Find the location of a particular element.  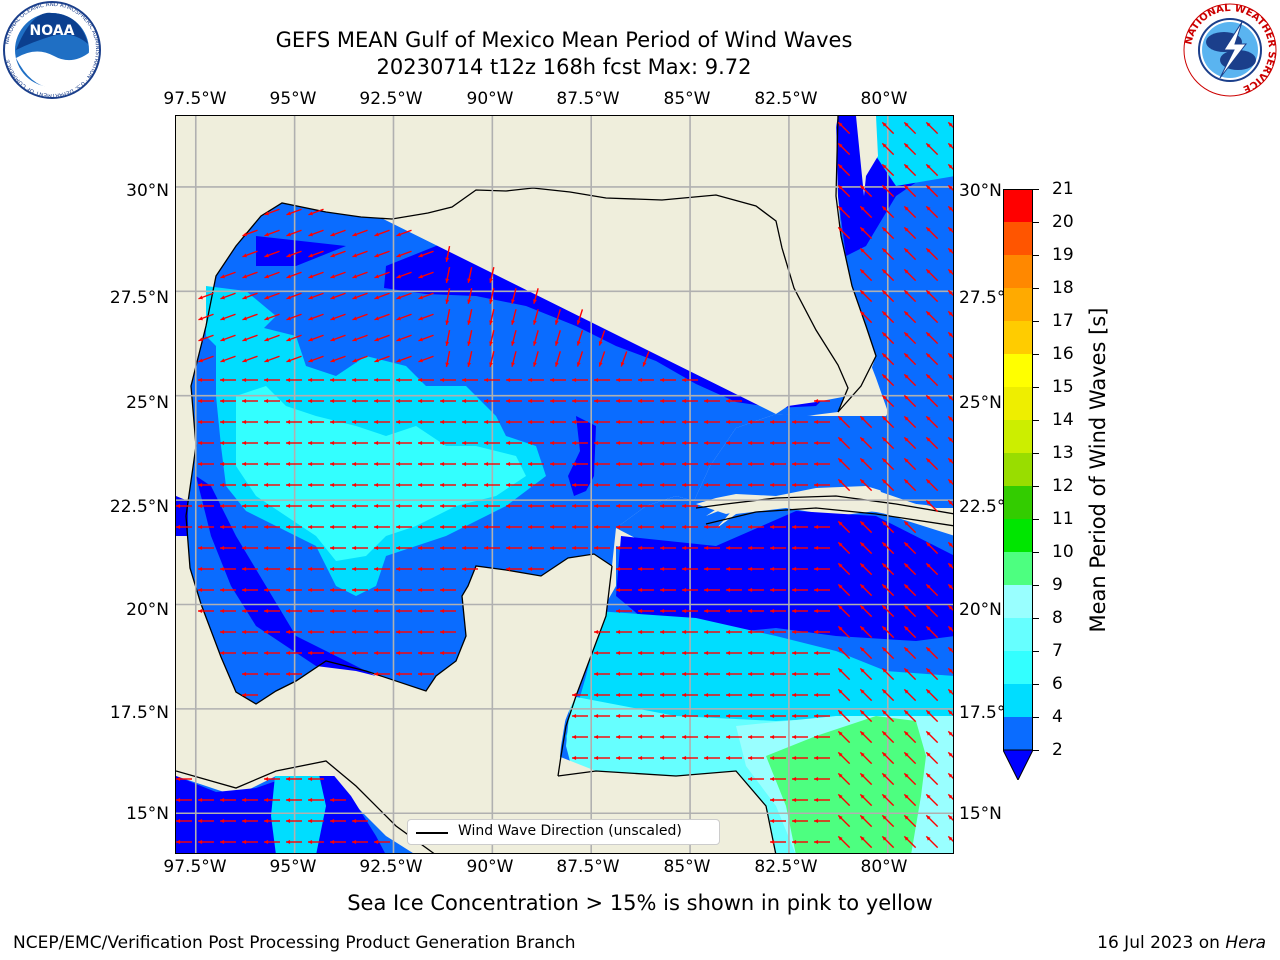

right-lat-tick: 27.5° is located at coordinates (982, 298).